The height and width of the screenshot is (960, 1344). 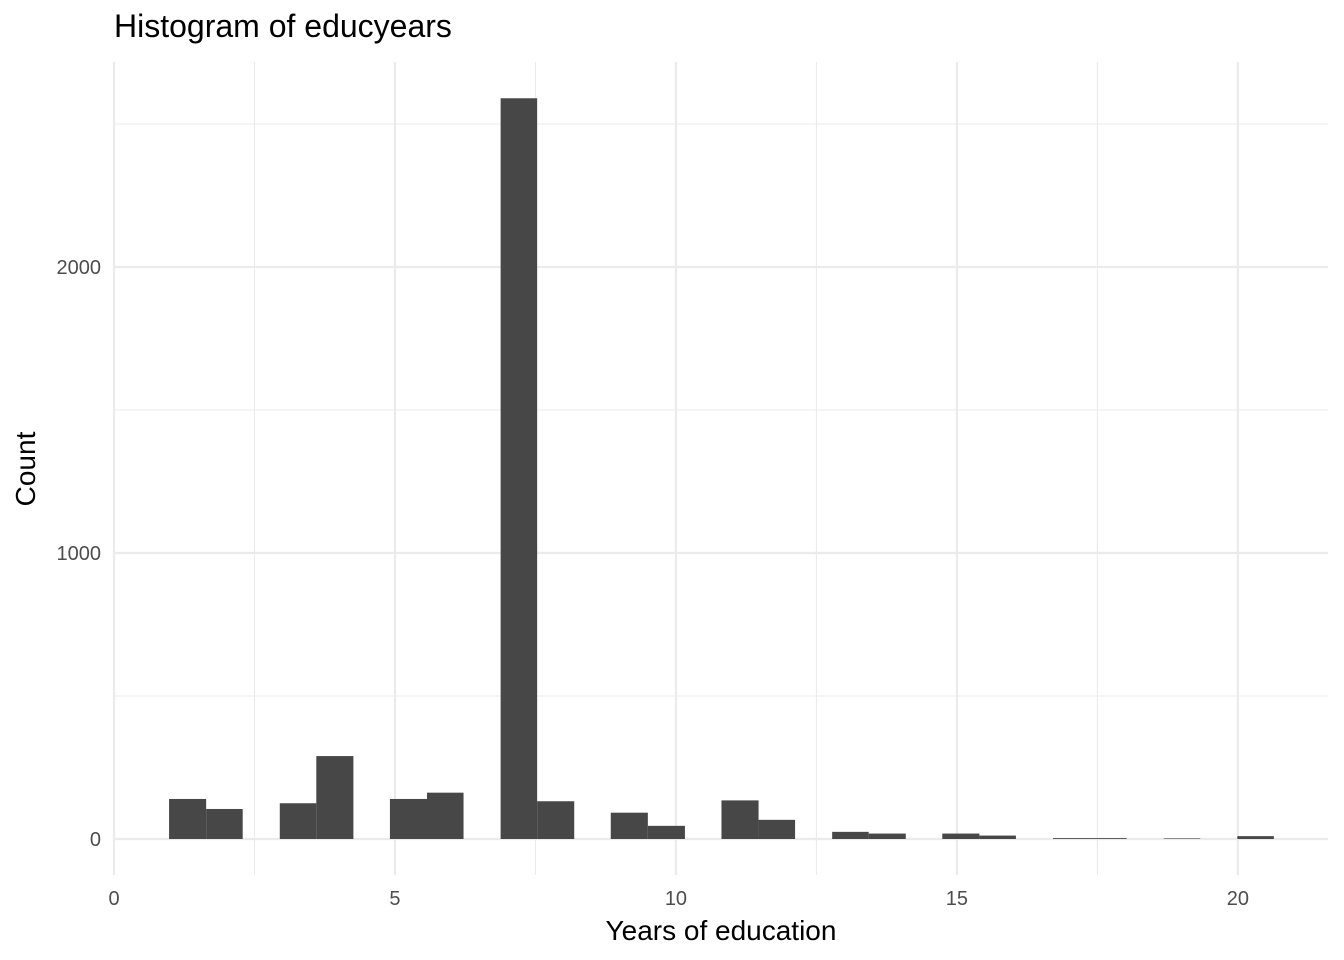 I want to click on x-axis-tick-labels: 0 5 10 15 20, so click(x=678, y=899).